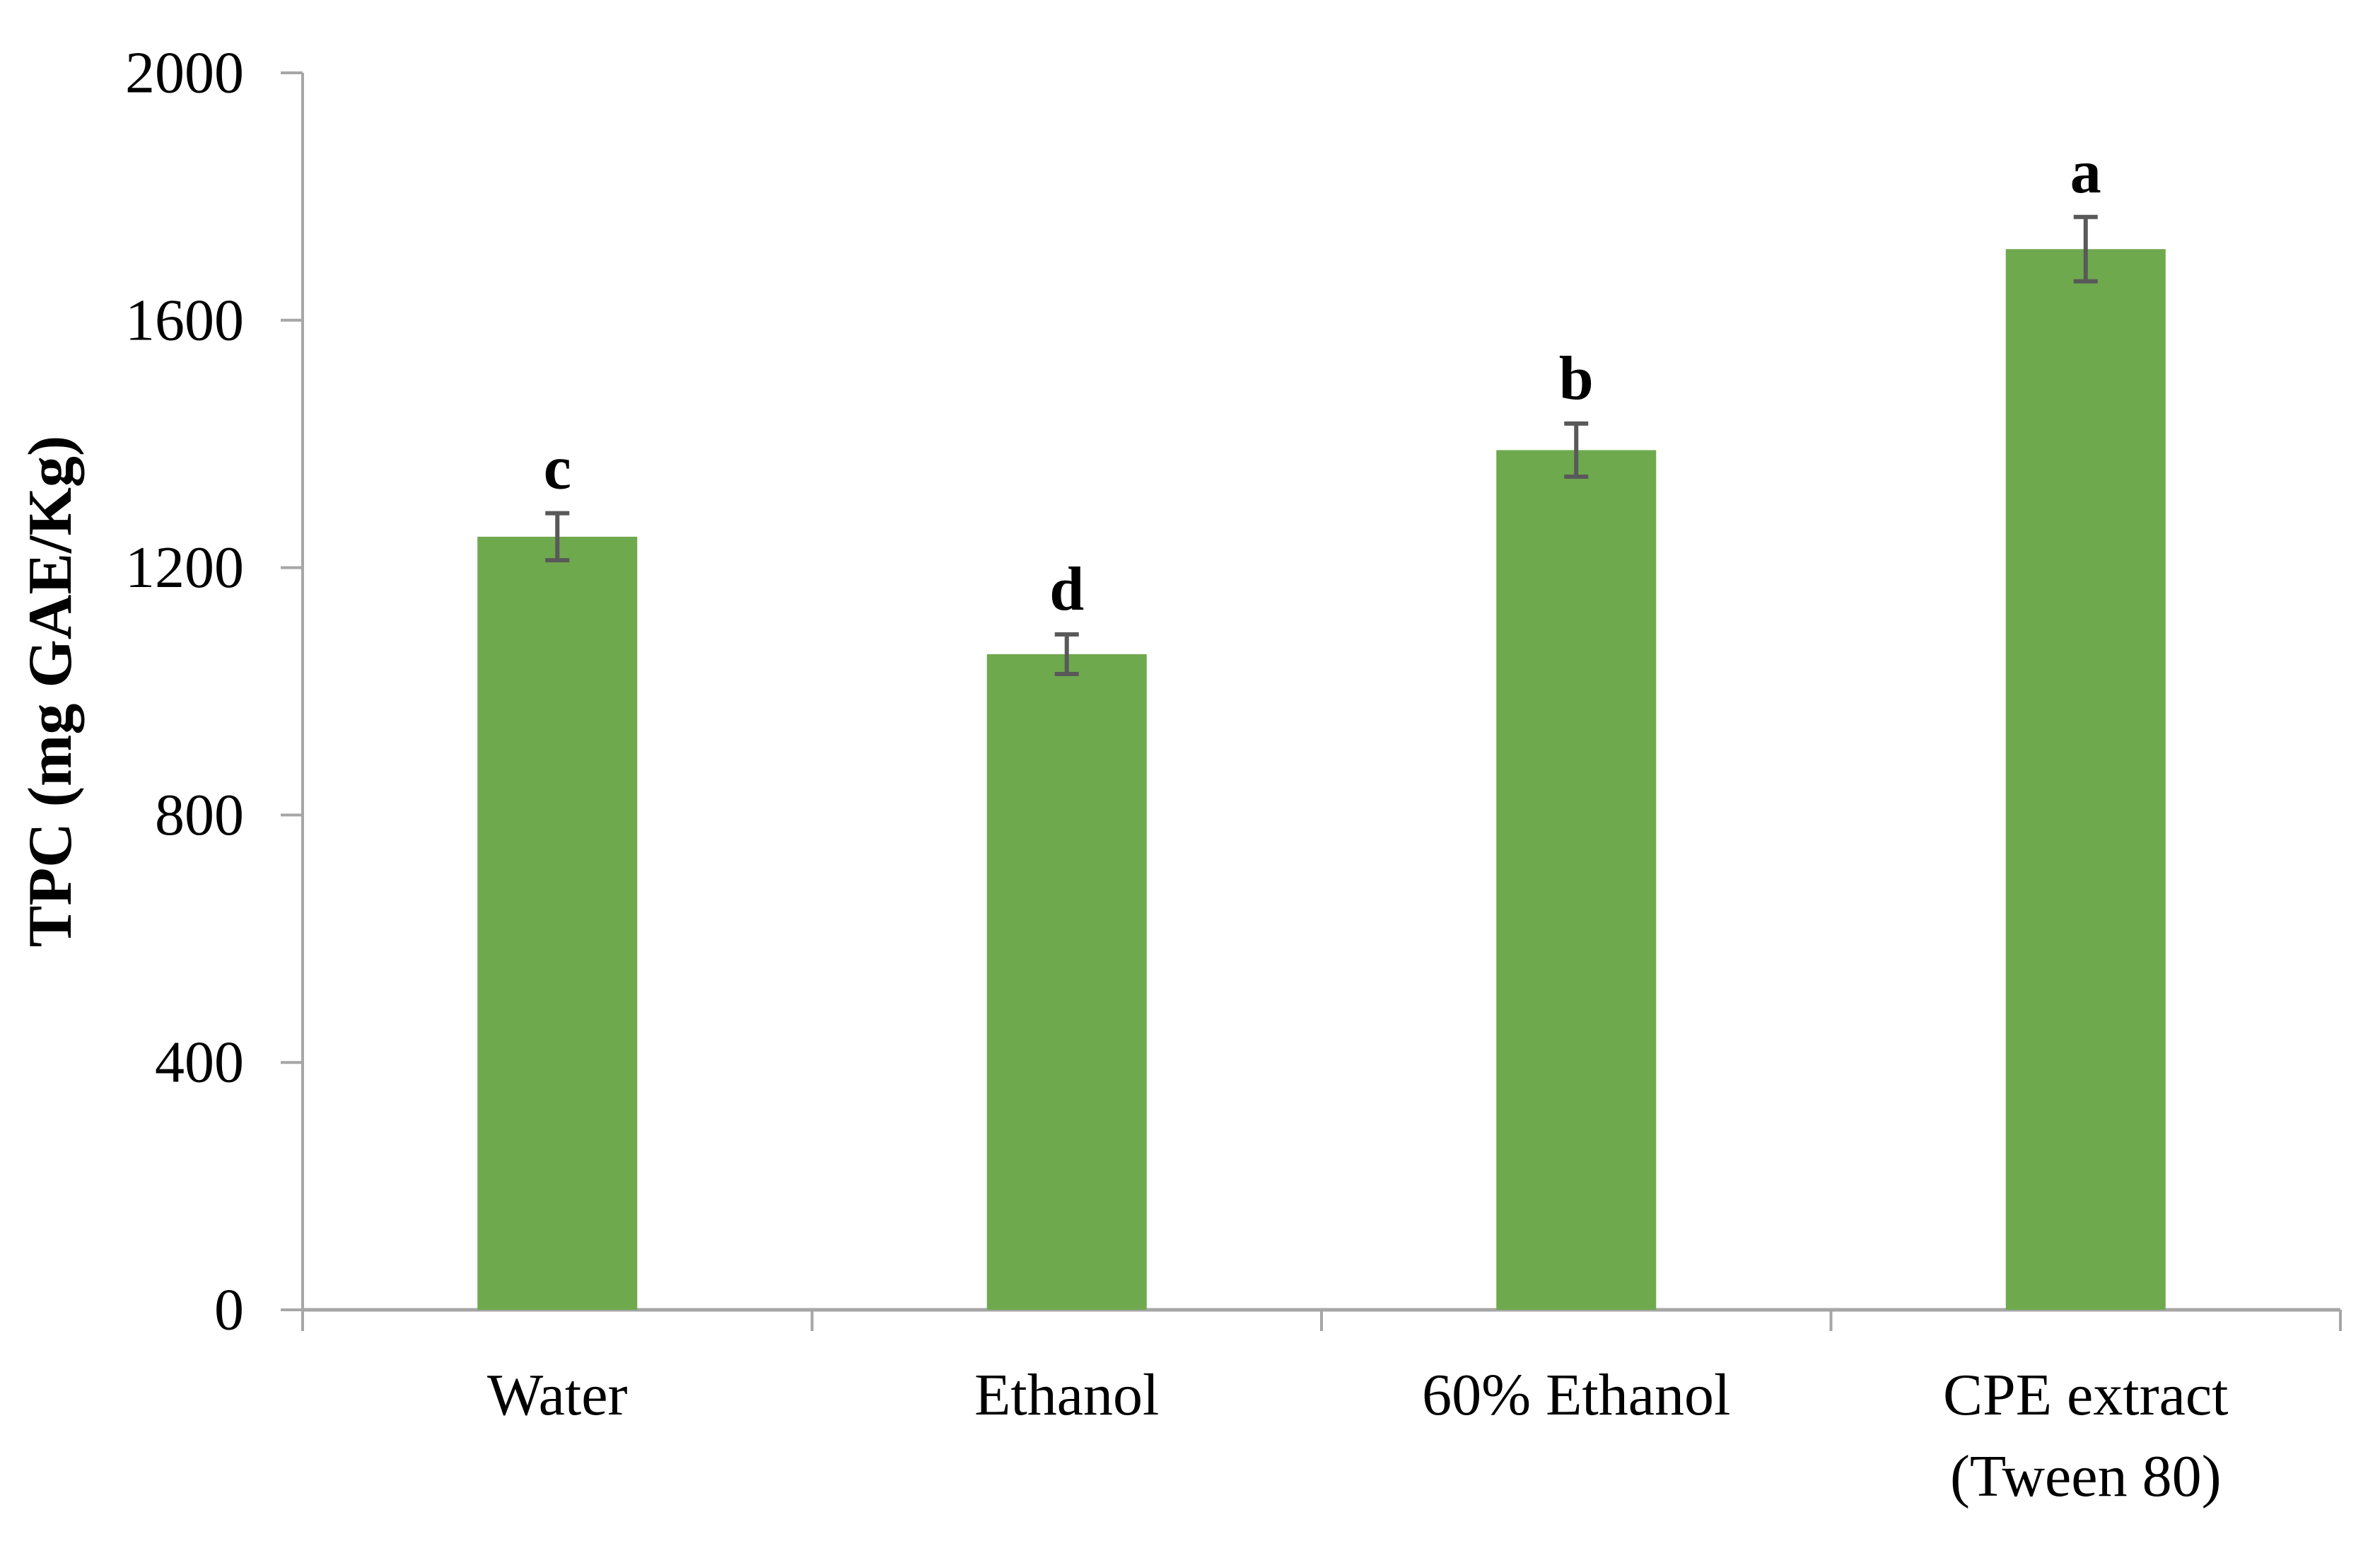 This screenshot has width=2380, height=1551. I want to click on error-bar-water, so click(557, 537).